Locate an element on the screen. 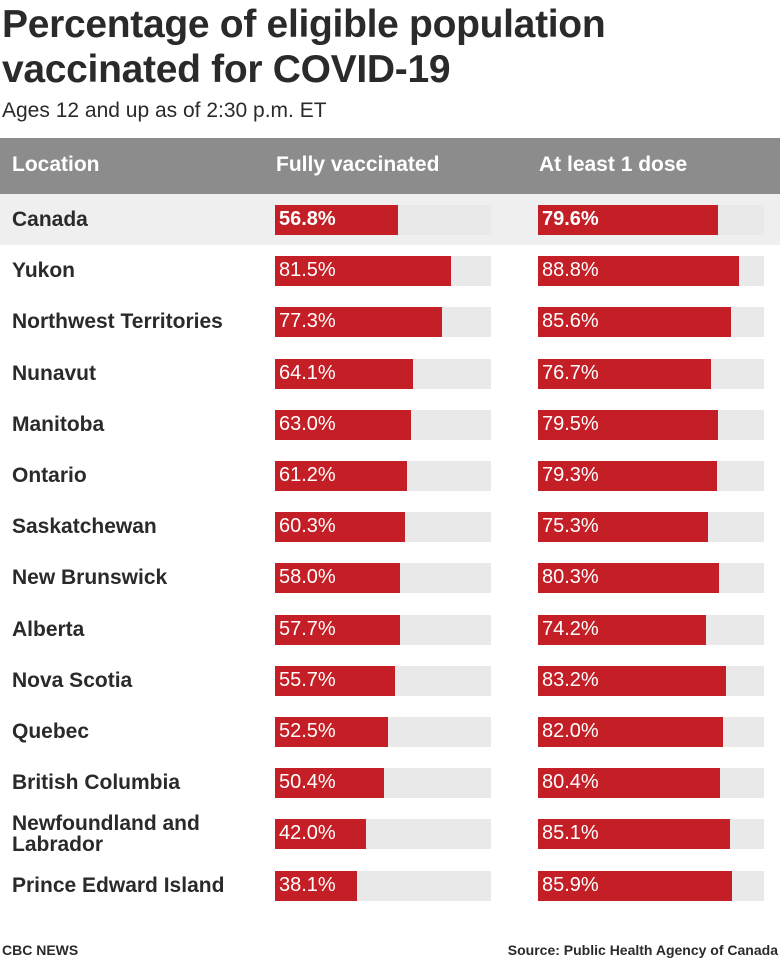 This screenshot has width=780, height=962. fully-vaccinated-track: 55.7% is located at coordinates (383, 680).